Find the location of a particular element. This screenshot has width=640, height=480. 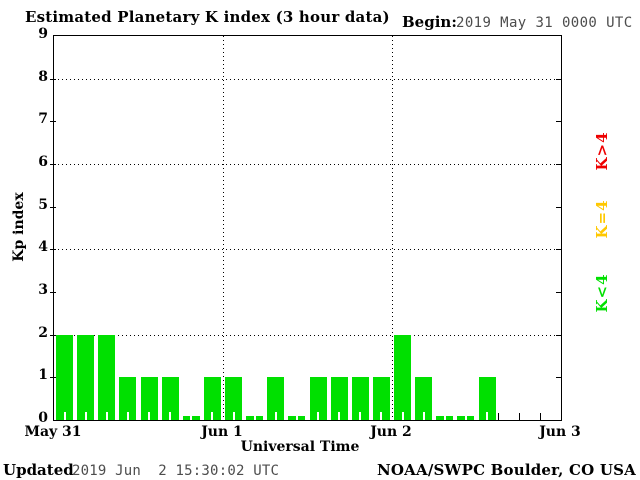

legend-k-eq-4: K=4 is located at coordinates (602, 219).